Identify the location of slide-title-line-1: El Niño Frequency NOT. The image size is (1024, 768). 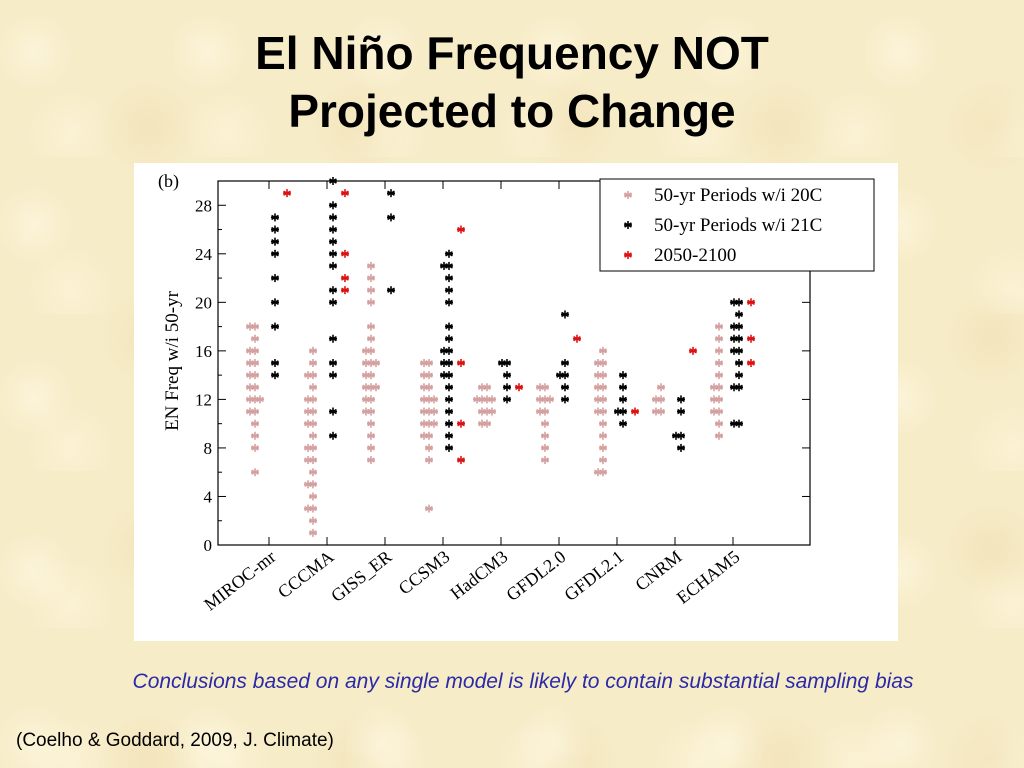
(512, 53).